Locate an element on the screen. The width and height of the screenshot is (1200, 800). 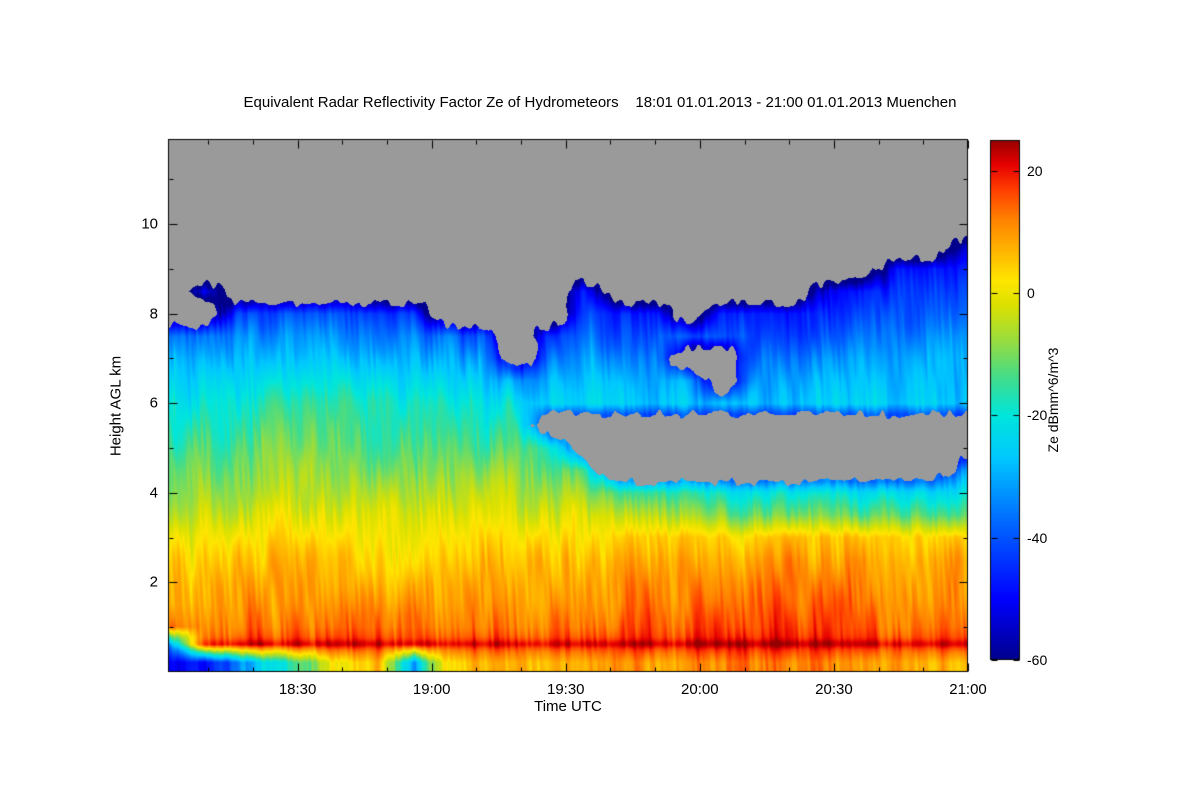
x-tick-label: 20:30 is located at coordinates (834, 689).